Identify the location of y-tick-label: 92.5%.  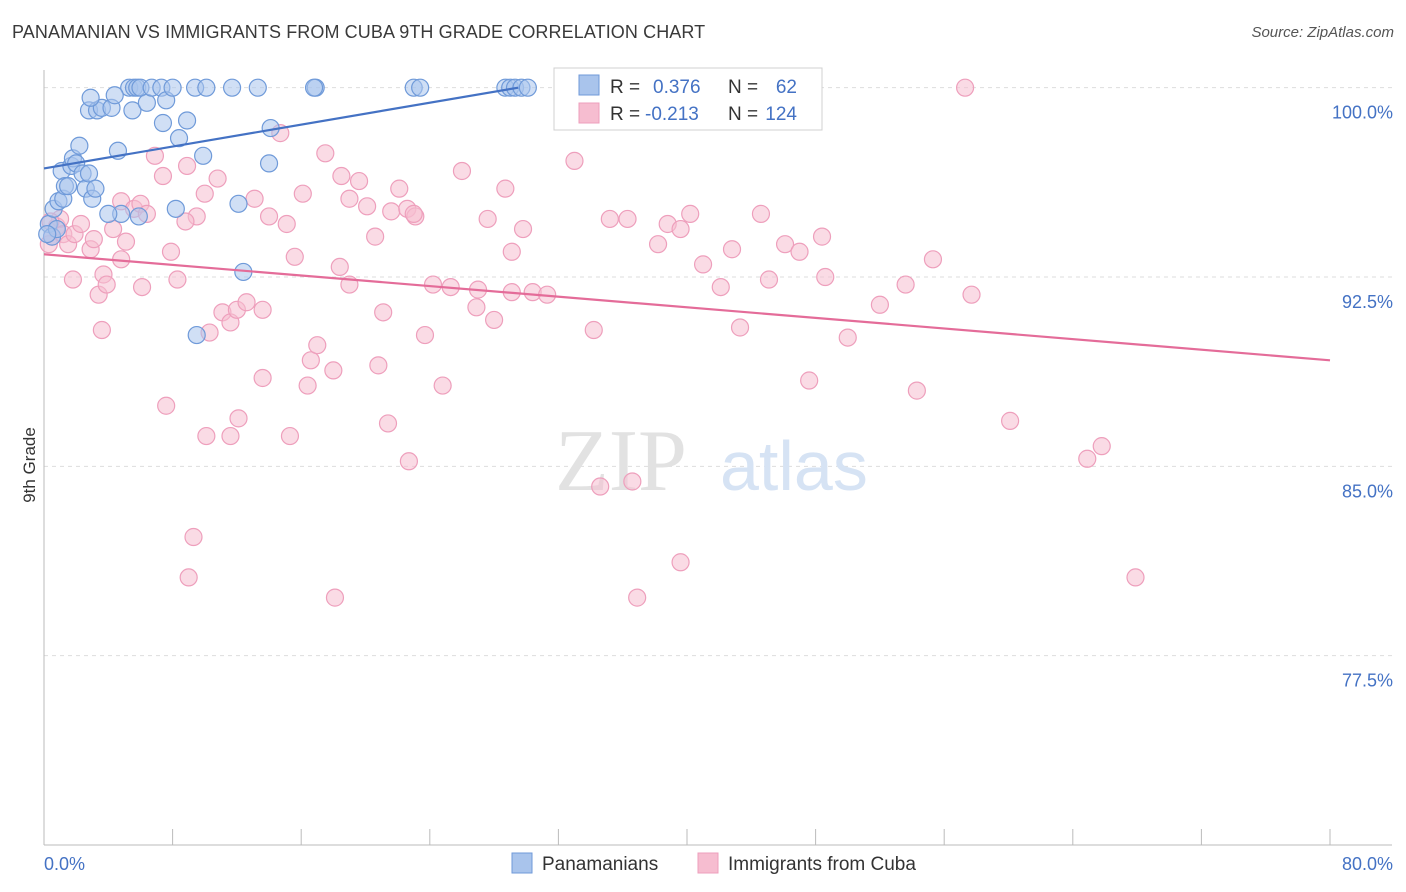
(1367, 302).